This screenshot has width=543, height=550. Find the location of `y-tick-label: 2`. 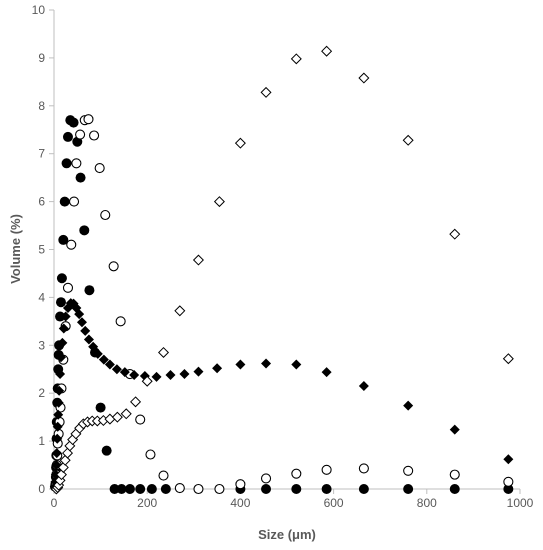

y-tick-label: 2 is located at coordinates (41, 393).